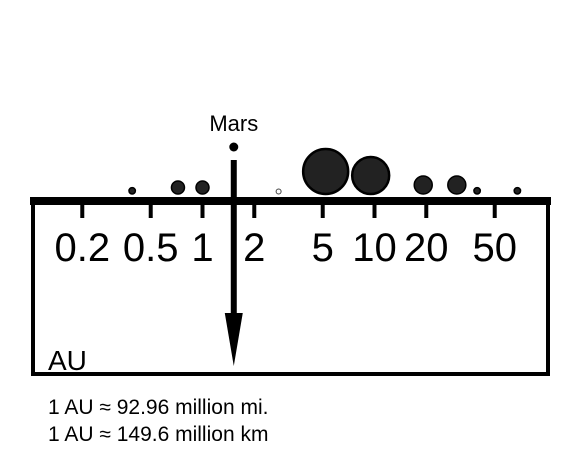  I want to click on tick-label: 10, so click(374, 248).